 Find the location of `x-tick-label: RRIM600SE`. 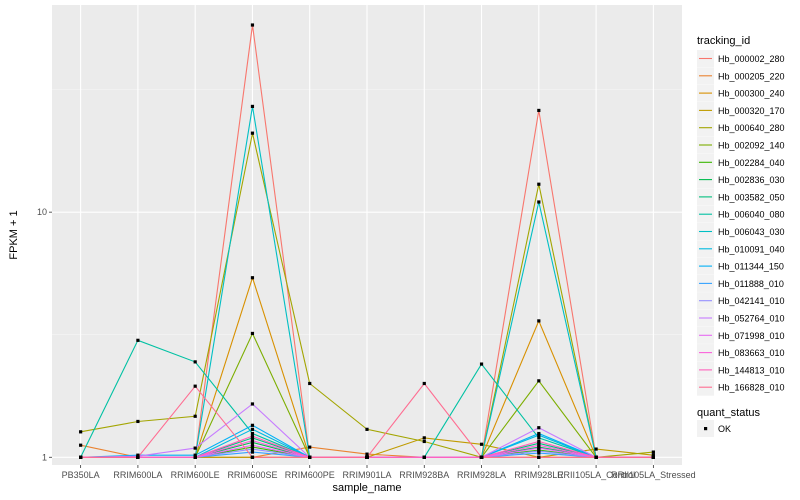

x-tick-label: RRIM600SE is located at coordinates (252, 475).